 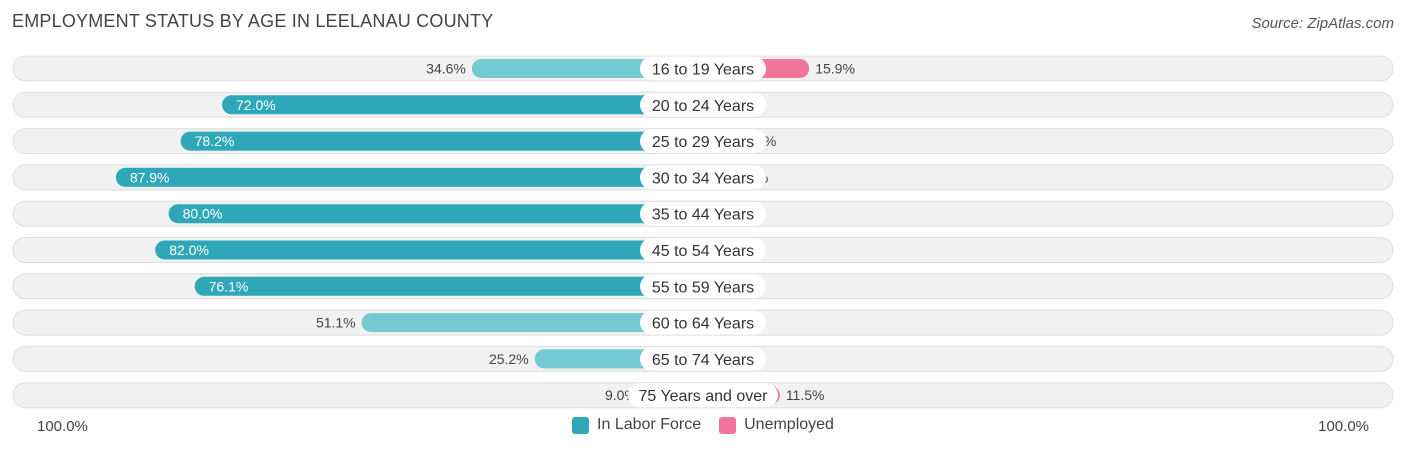 What do you see at coordinates (1343, 426) in the screenshot?
I see `axis-right-label: 100.0%` at bounding box center [1343, 426].